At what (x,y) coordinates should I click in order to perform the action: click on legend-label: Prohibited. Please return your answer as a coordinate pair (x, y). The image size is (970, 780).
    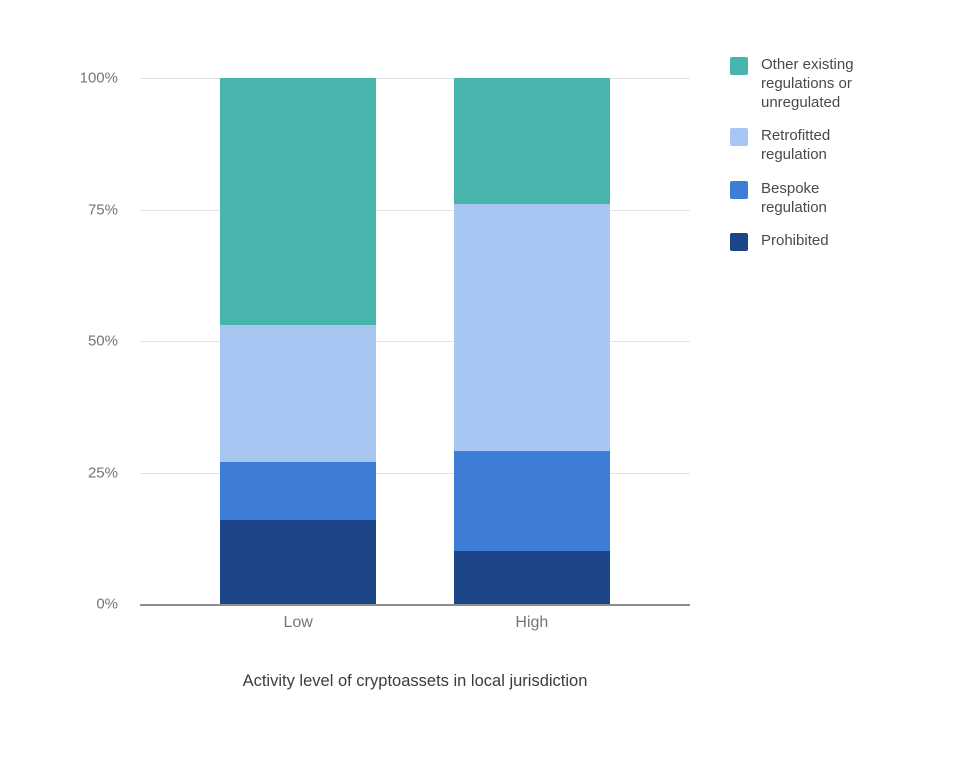
    Looking at the image, I should click on (795, 241).